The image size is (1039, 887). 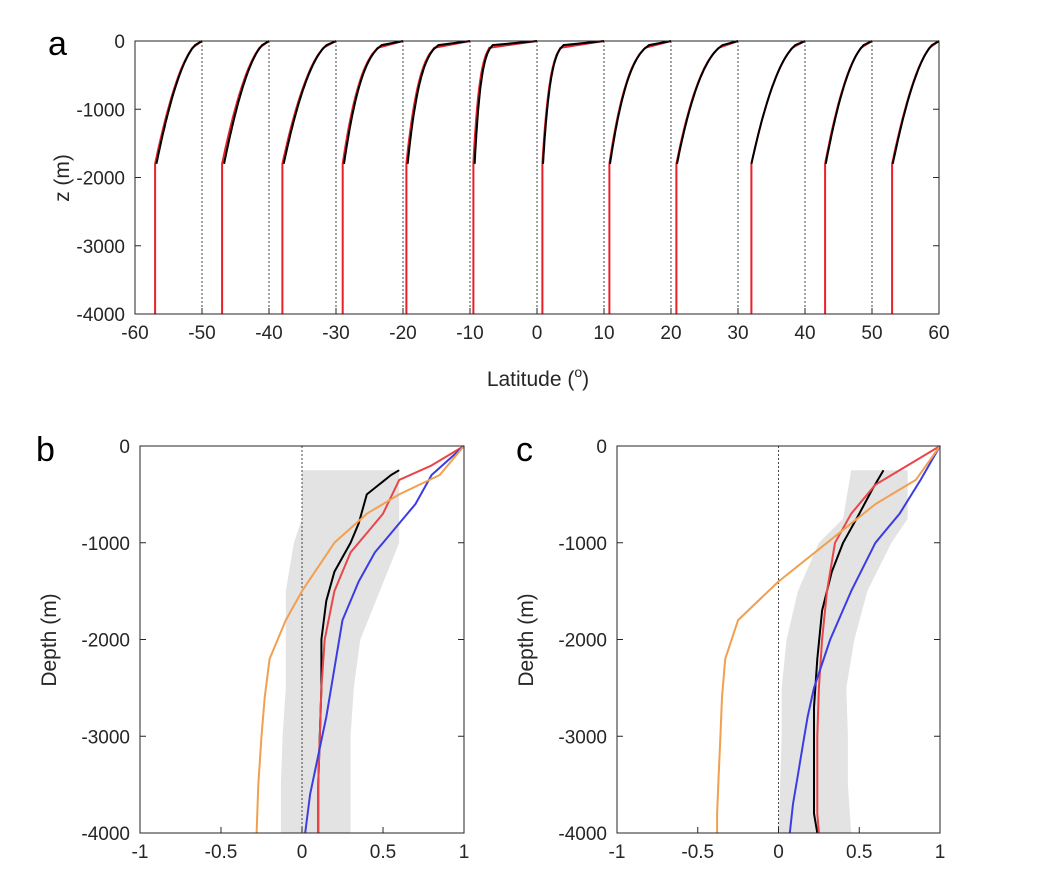 I want to click on x-tick-label: 30, so click(x=737, y=333).